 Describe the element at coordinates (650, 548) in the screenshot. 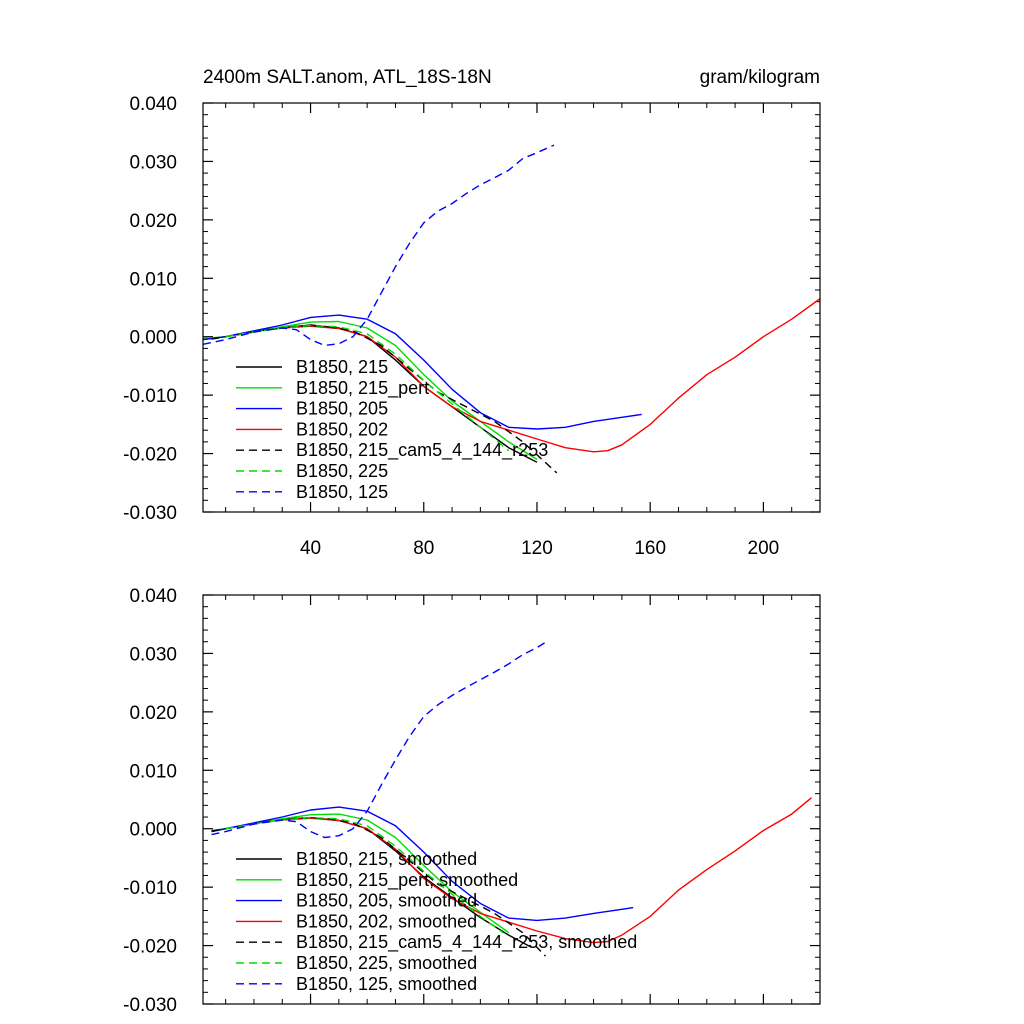

I see `x-tick-label: 160` at that location.